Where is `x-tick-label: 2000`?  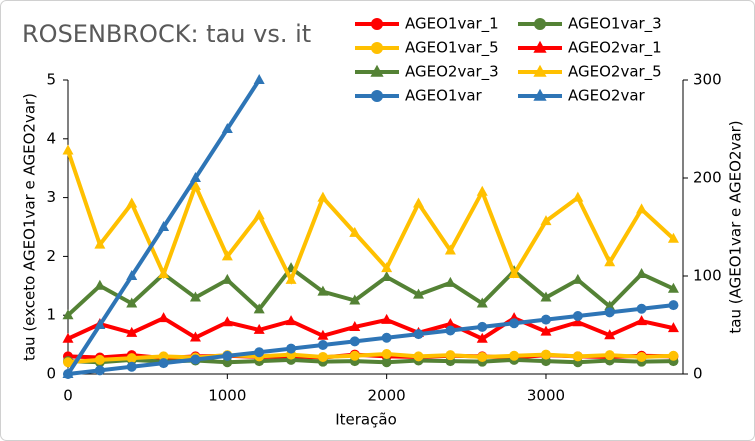
x-tick-label: 2000 is located at coordinates (387, 396).